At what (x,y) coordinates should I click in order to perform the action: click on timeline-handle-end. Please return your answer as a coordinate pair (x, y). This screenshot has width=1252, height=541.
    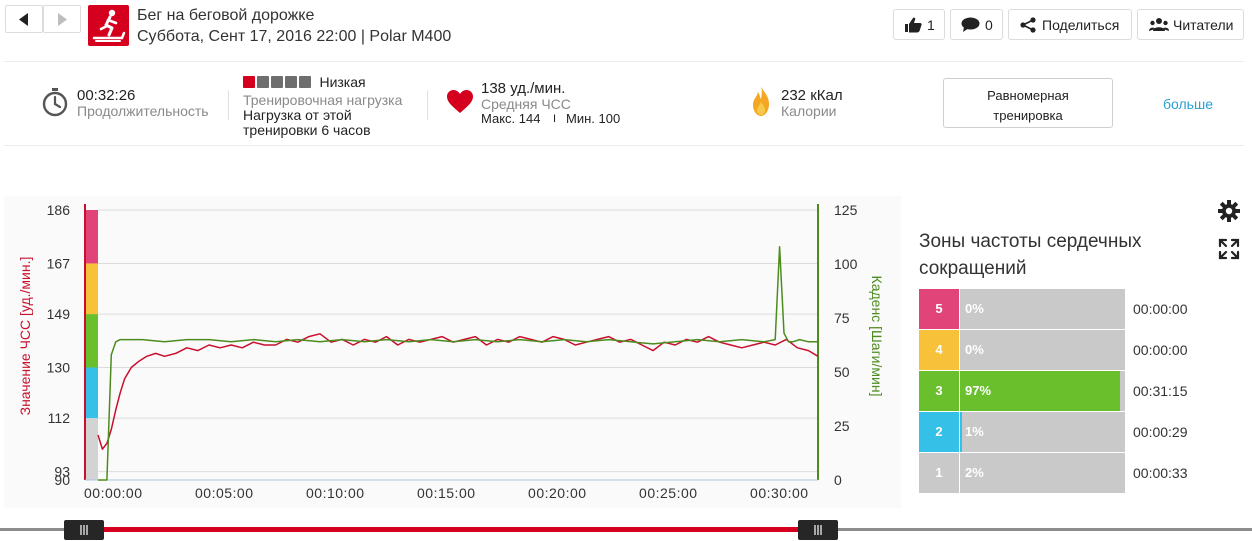
    Looking at the image, I should click on (818, 530).